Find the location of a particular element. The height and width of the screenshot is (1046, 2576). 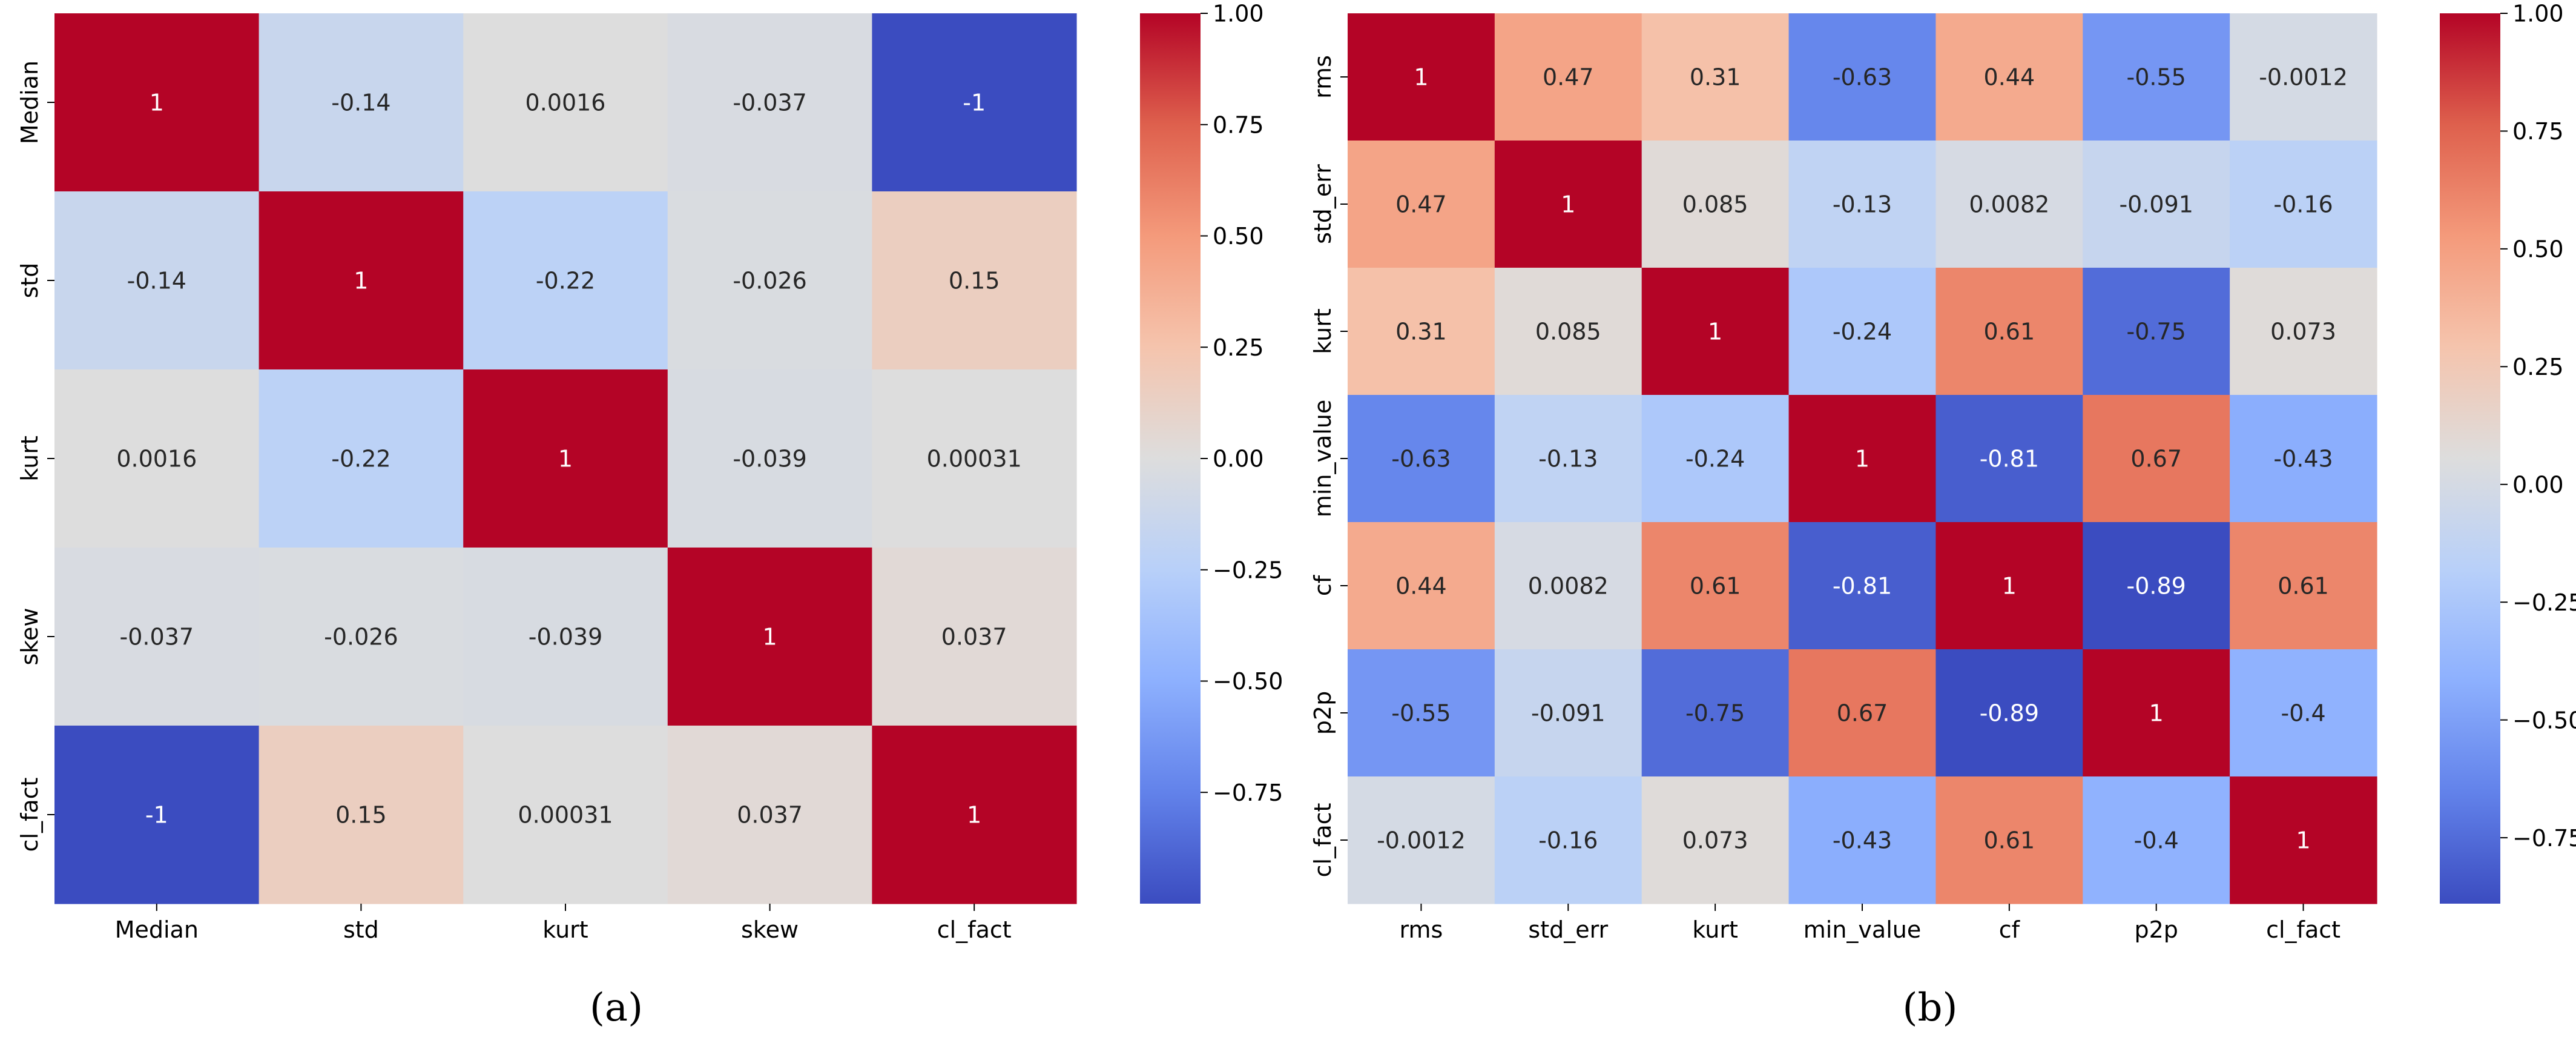

x-tick-label: std is located at coordinates (361, 929).